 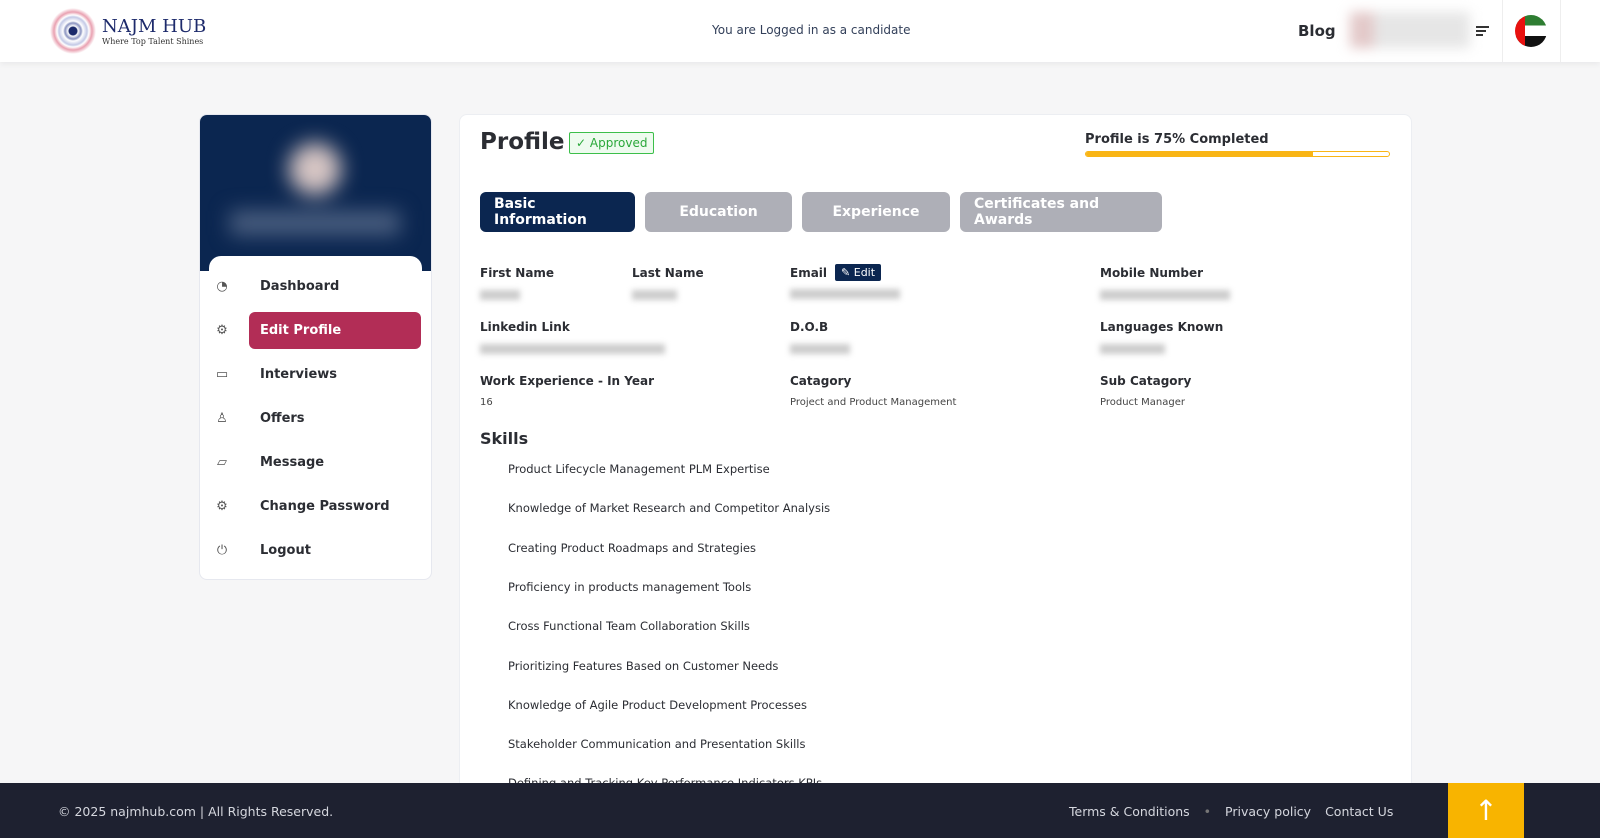 What do you see at coordinates (282, 418) in the screenshot?
I see `sidebar-item-label: Offers` at bounding box center [282, 418].